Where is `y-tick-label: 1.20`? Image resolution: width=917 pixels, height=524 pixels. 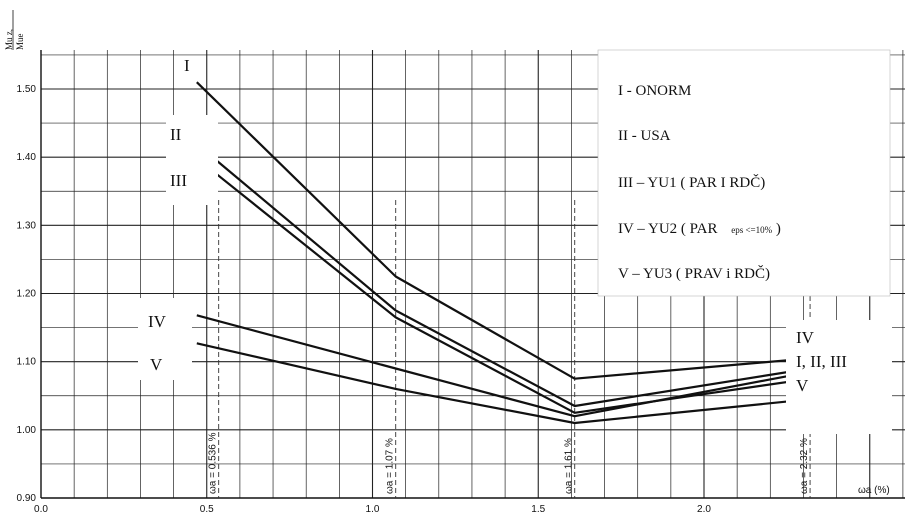 y-tick-label: 1.20 is located at coordinates (27, 294).